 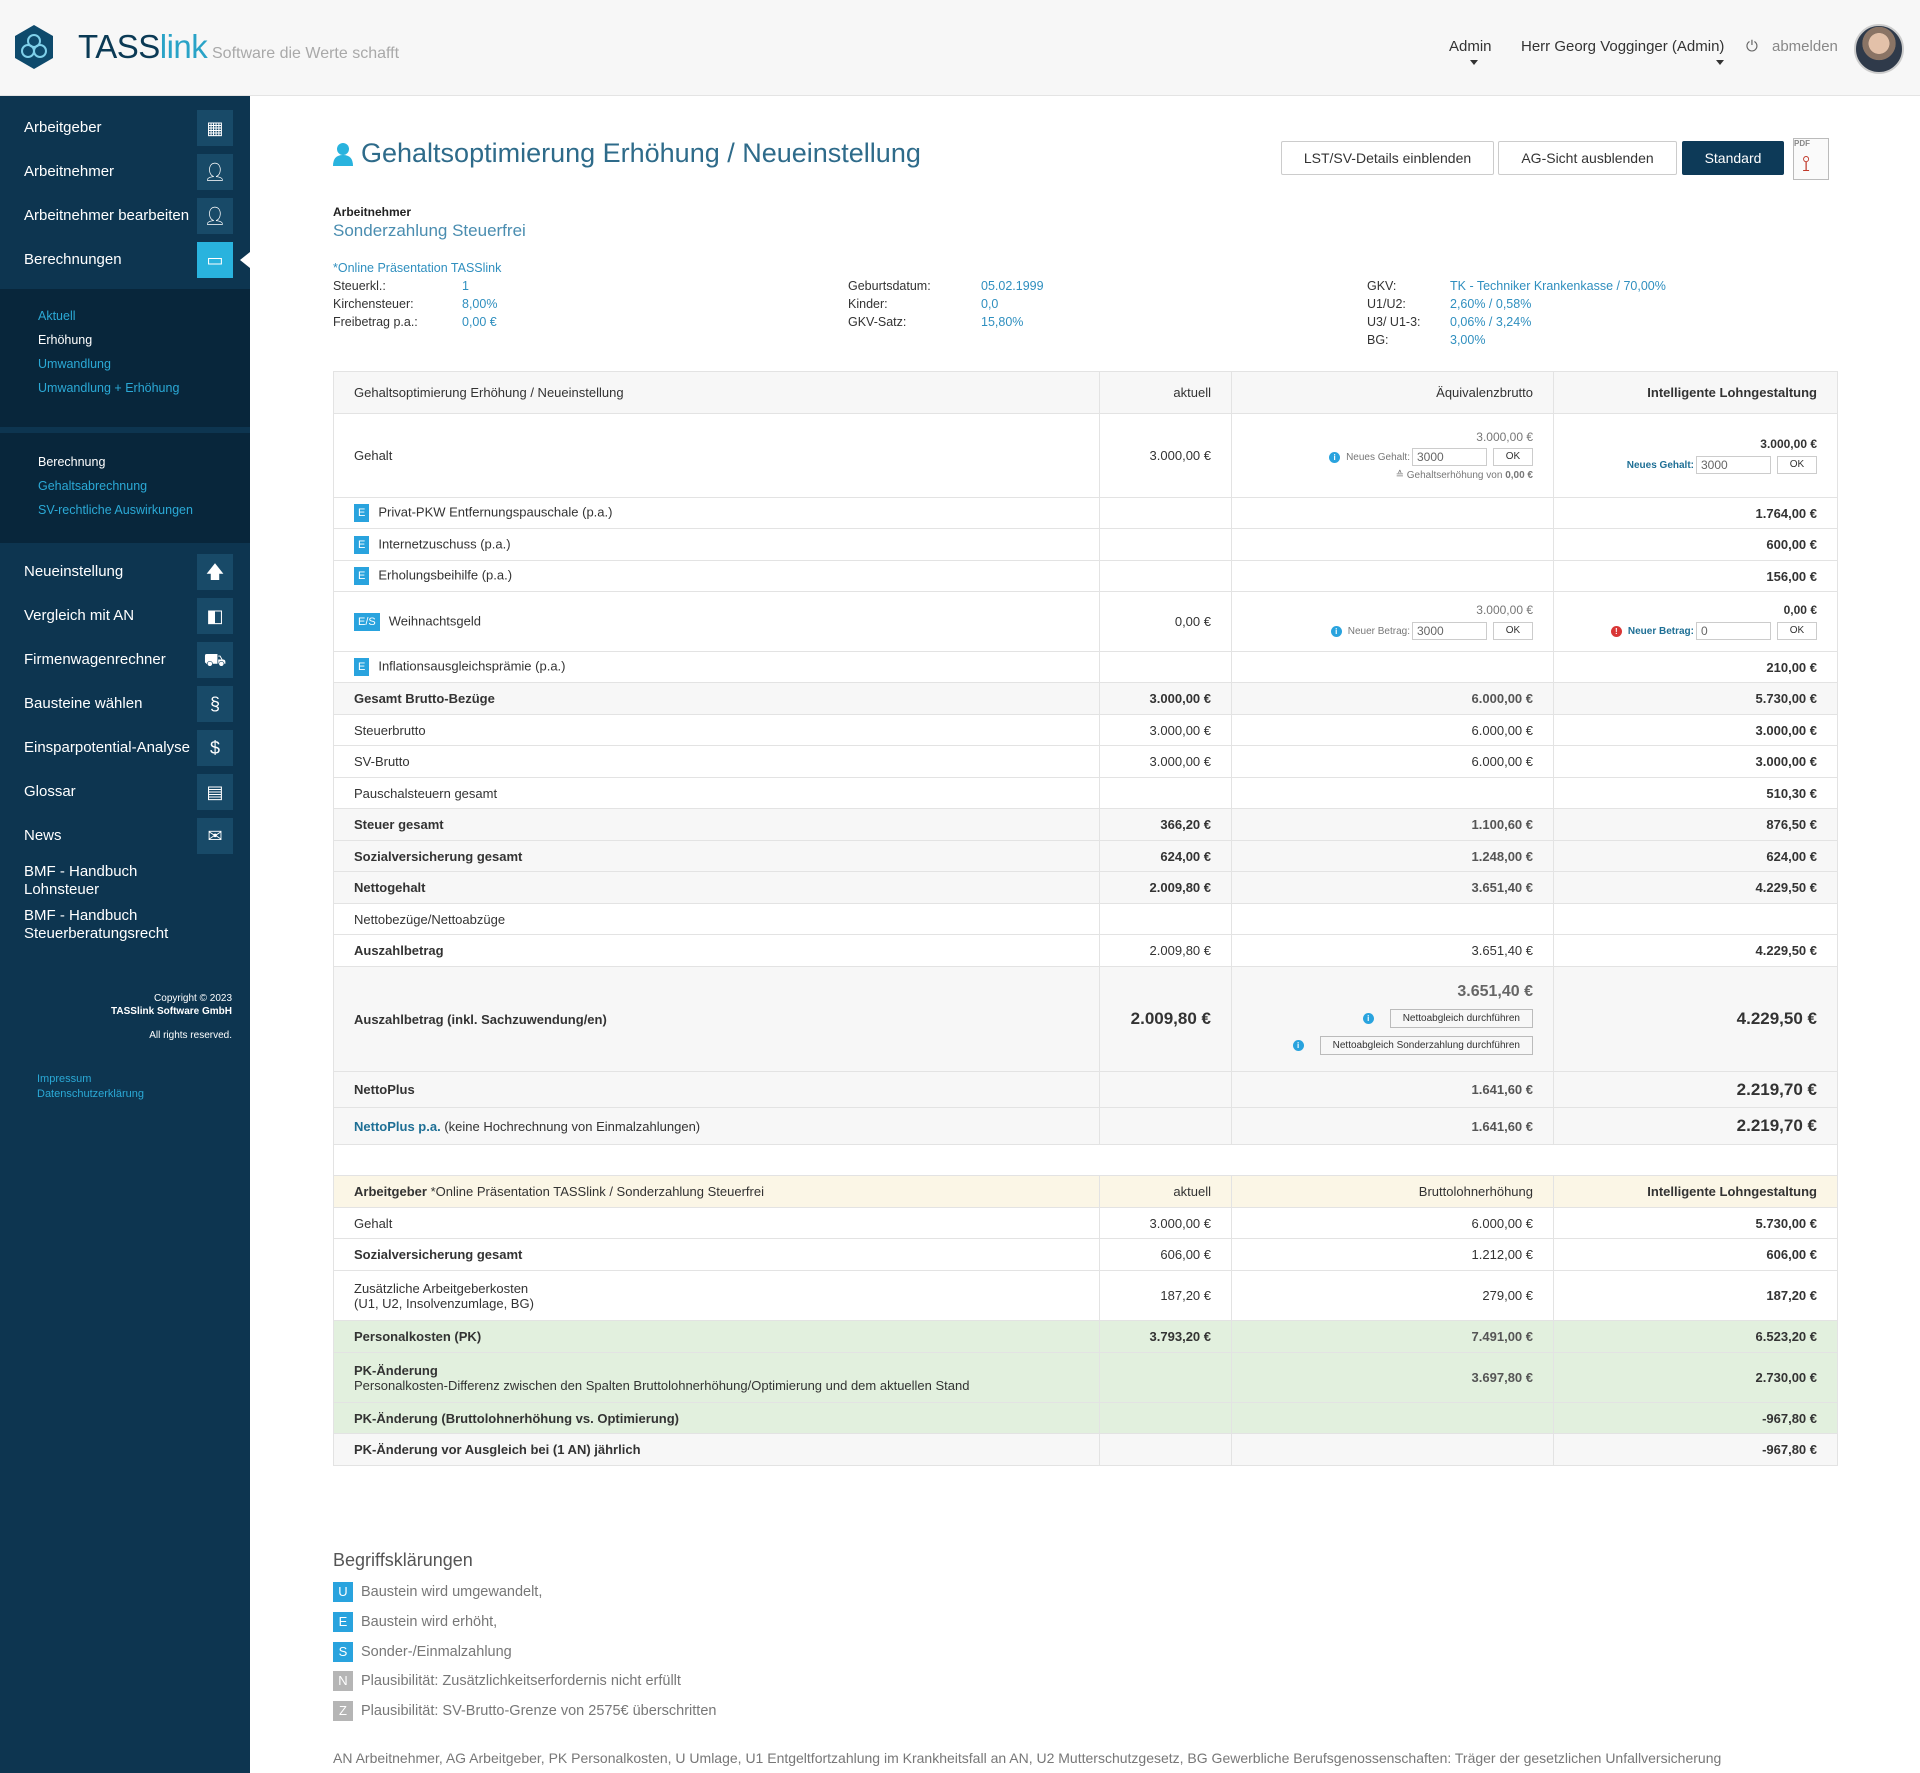 I want to click on user-menu-label: Herr Georg Vogginger (Admin), so click(x=1623, y=46).